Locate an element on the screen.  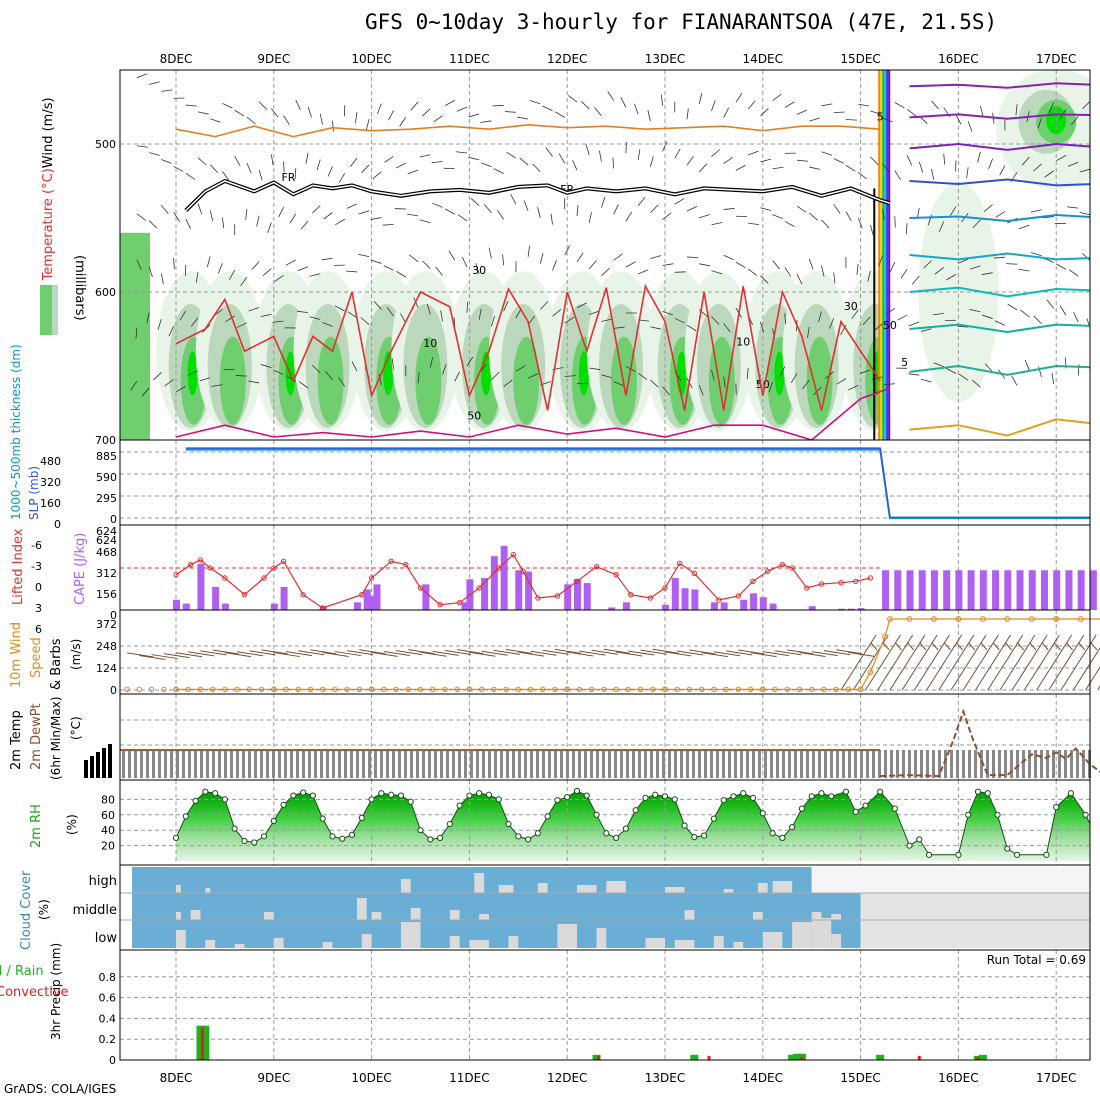
thickness-line is located at coordinates (637, 484).